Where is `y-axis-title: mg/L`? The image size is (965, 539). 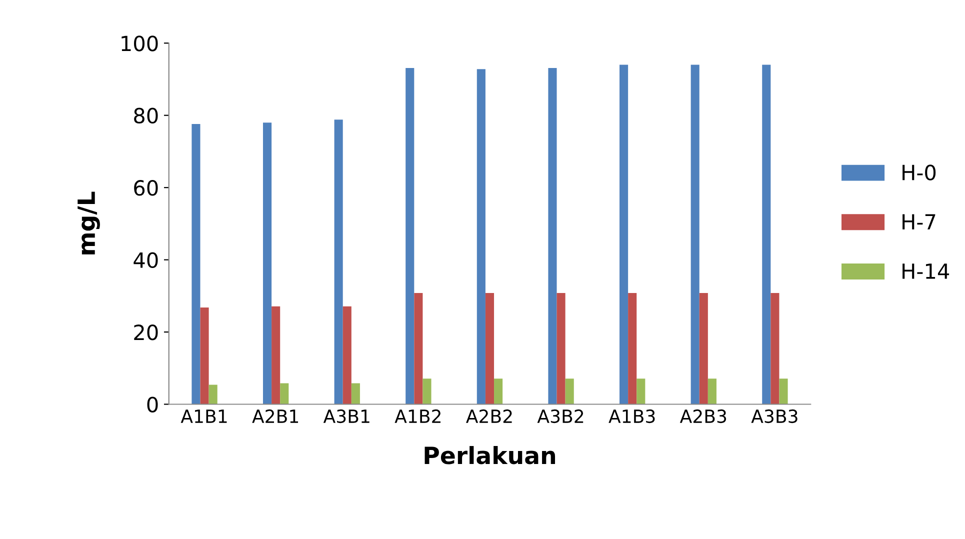
y-axis-title: mg/L is located at coordinates (89, 223).